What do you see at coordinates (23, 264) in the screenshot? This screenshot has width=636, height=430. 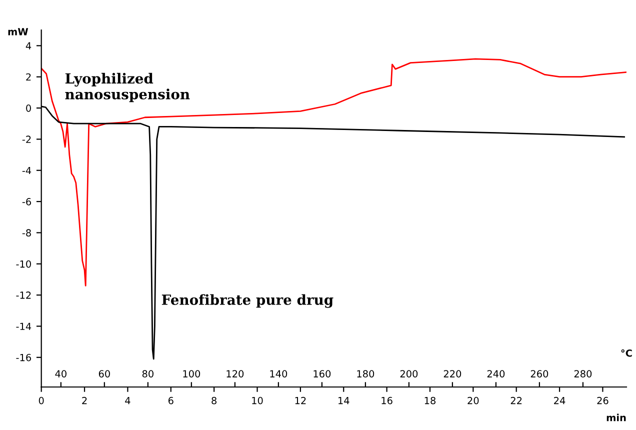 I see `y-tick-label: -10` at bounding box center [23, 264].